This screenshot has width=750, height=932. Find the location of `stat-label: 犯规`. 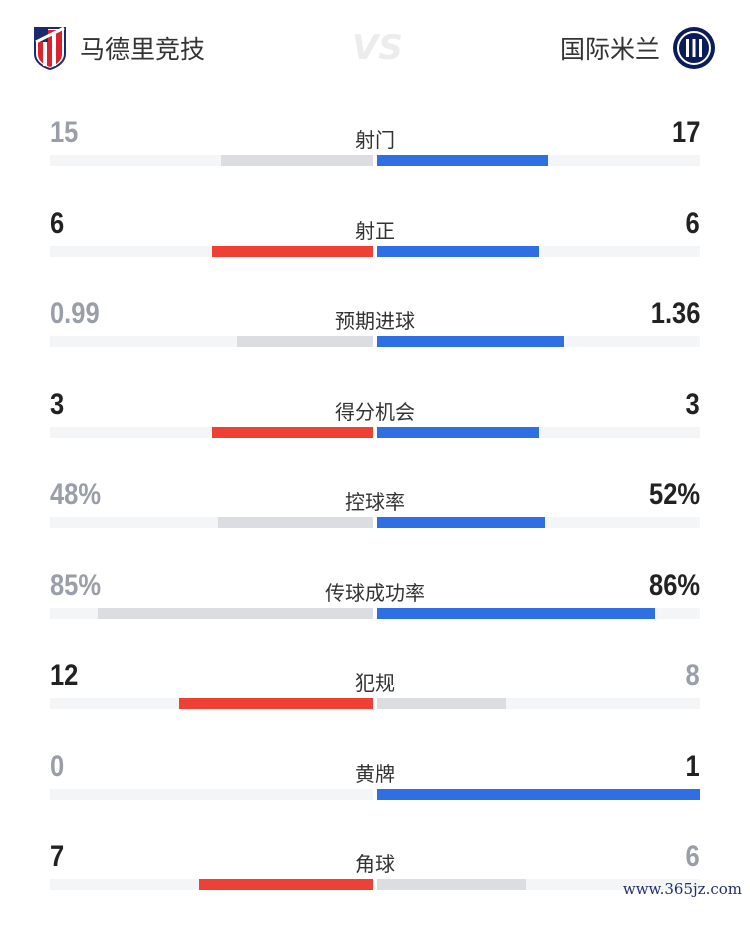

stat-label: 犯规 is located at coordinates (375, 683).